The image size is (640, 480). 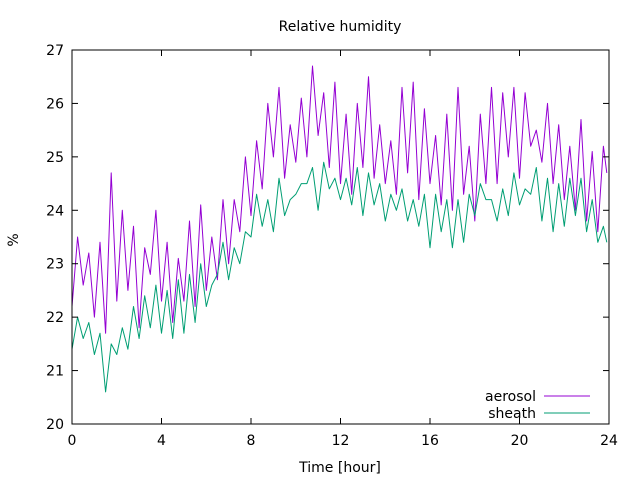 I want to click on x-tick-label: 4, so click(x=161, y=441).